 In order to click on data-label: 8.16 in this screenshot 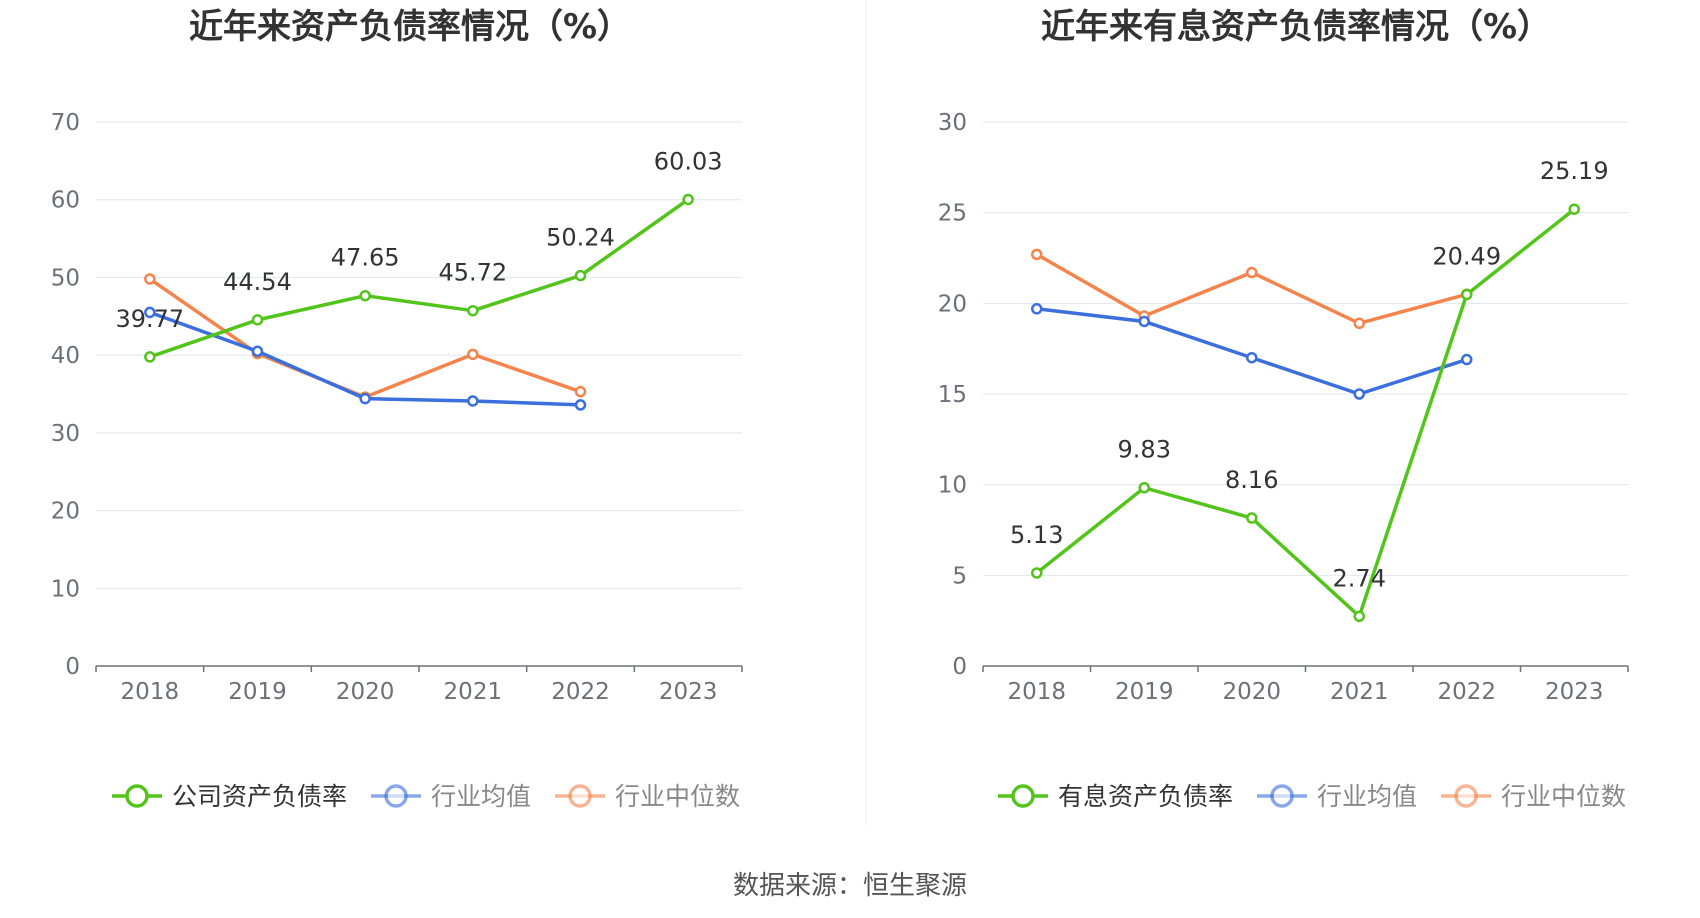, I will do `click(1251, 480)`.